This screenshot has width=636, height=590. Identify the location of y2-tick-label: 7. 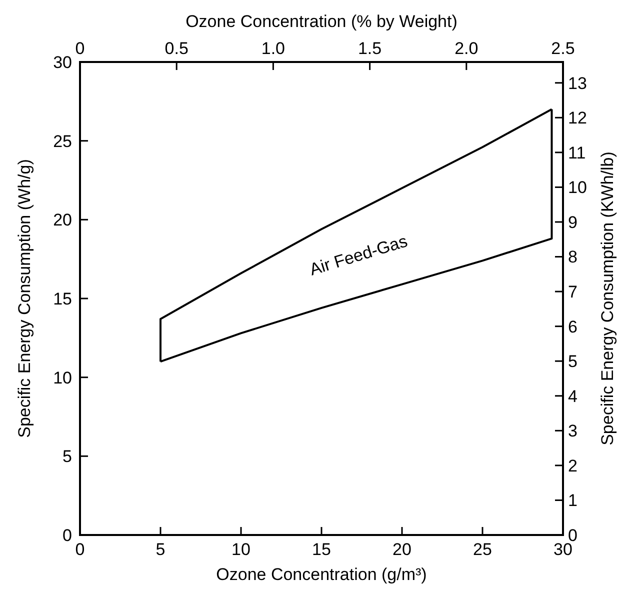
(573, 292).